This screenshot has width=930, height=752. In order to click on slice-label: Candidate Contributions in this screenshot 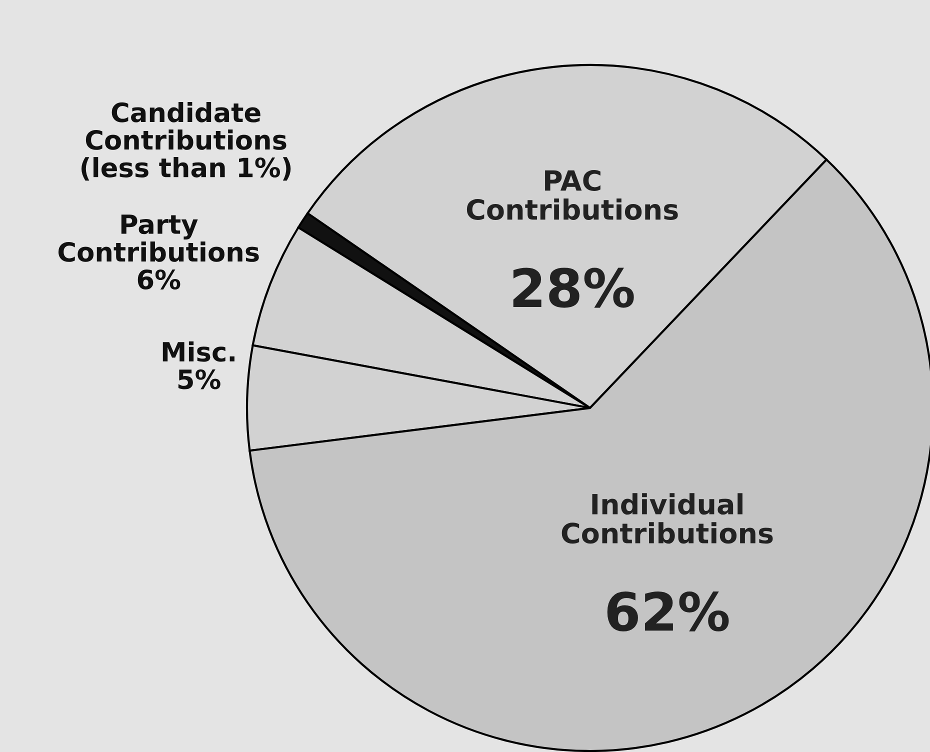, I will do `click(186, 126)`.